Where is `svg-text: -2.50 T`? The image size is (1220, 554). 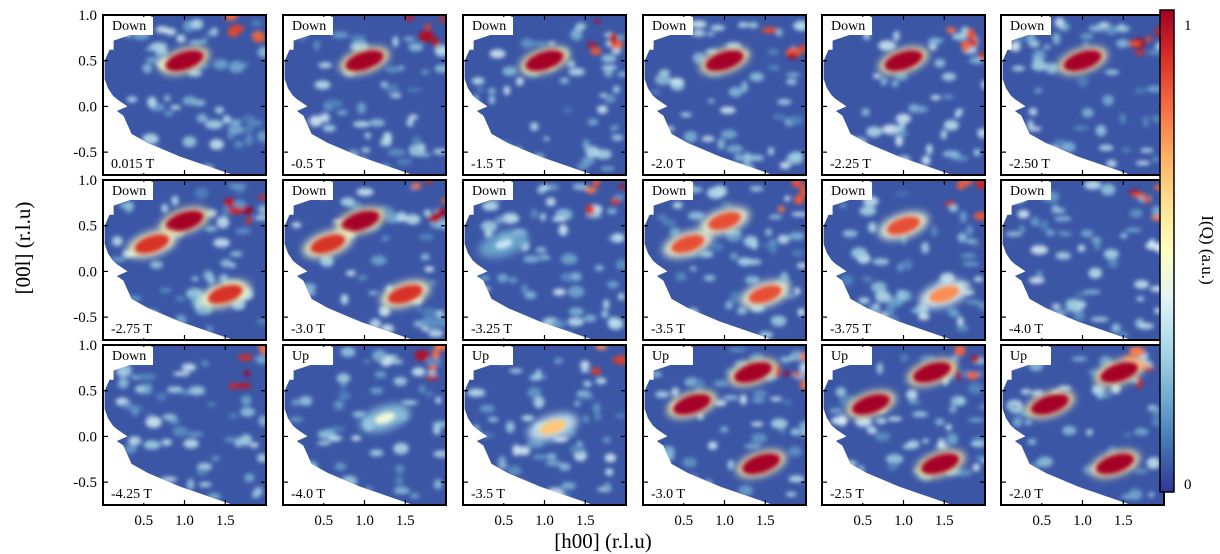
svg-text: -2.50 T is located at coordinates (1029, 164).